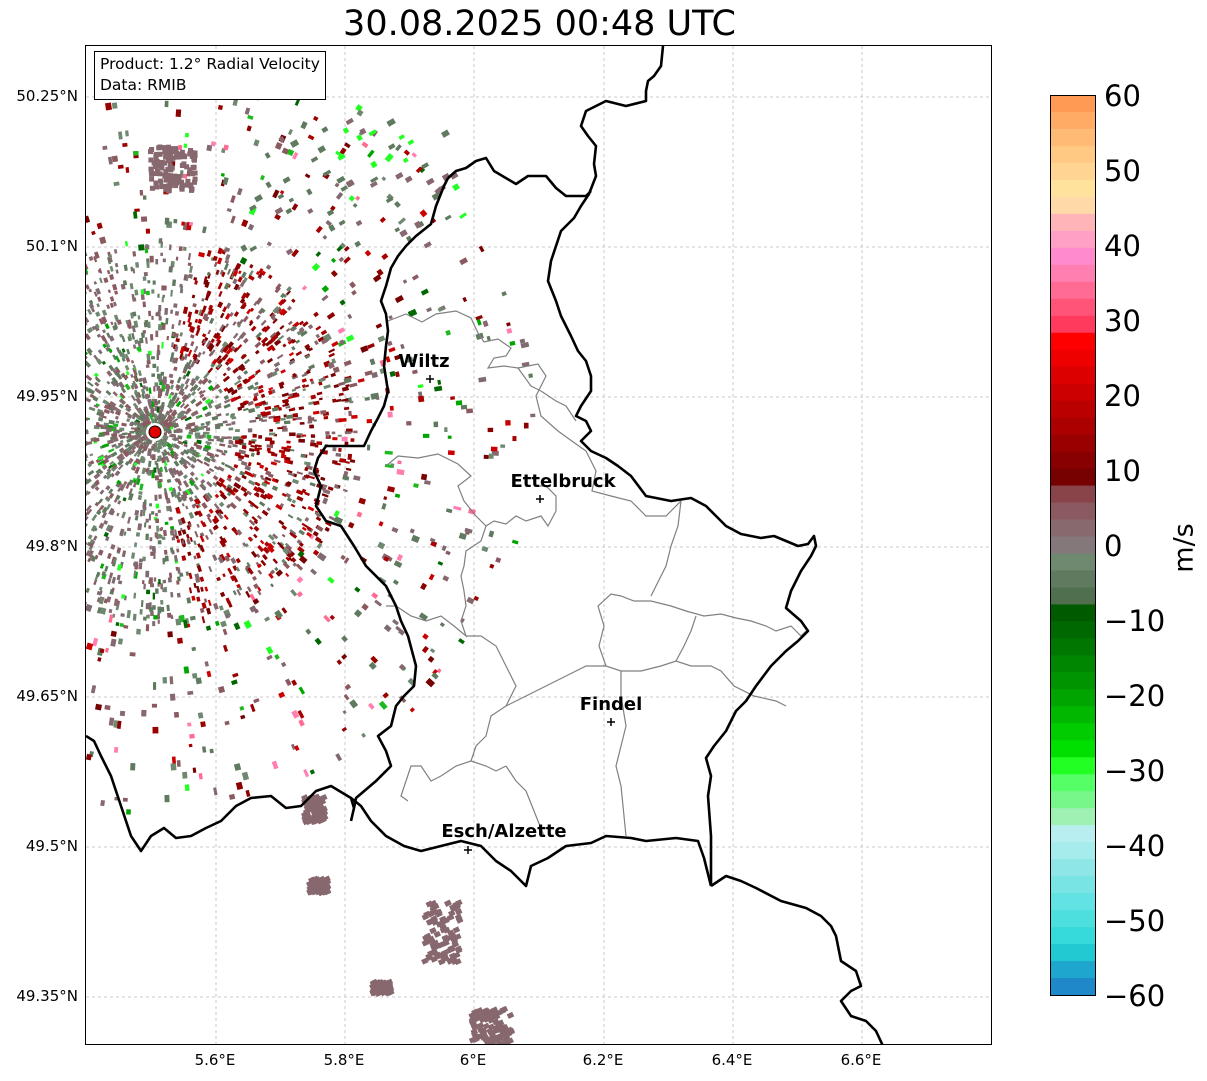 The image size is (1207, 1081). I want to click on product-info-box: Product: 1.2° Radial Velocity Data: RMIB, so click(210, 75).